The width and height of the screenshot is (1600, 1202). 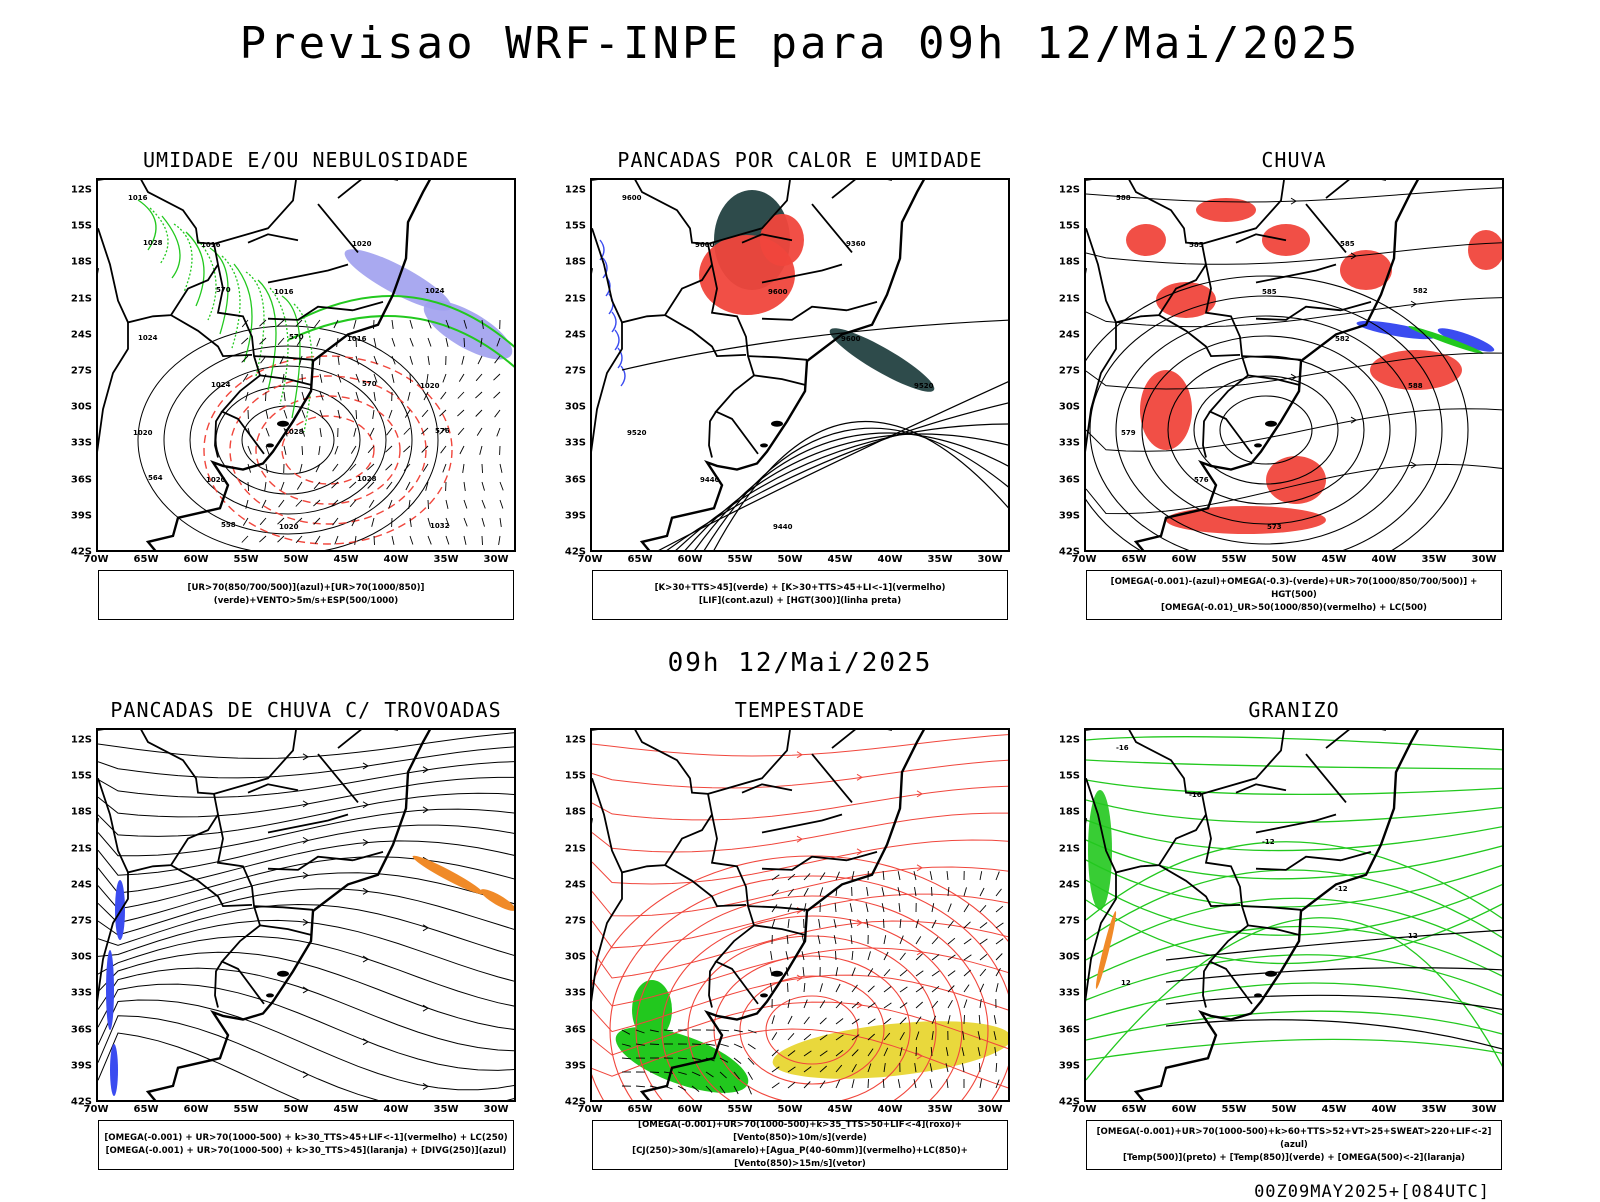 I want to click on lat-tick-label: 18S, so click(x=81, y=262).